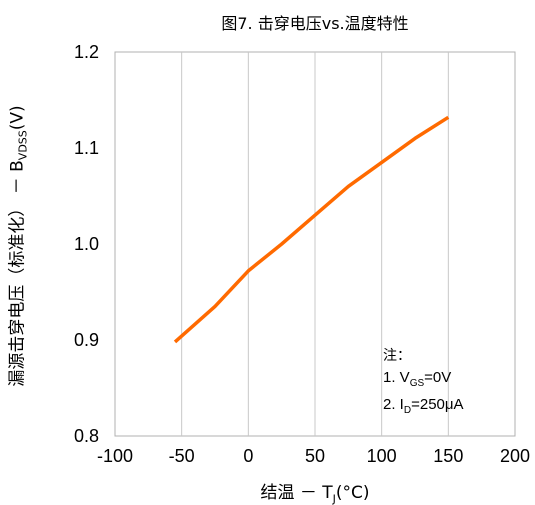  Describe the element at coordinates (396, 377) in the screenshot. I see `note-line-1-prefix: 1. V` at that location.